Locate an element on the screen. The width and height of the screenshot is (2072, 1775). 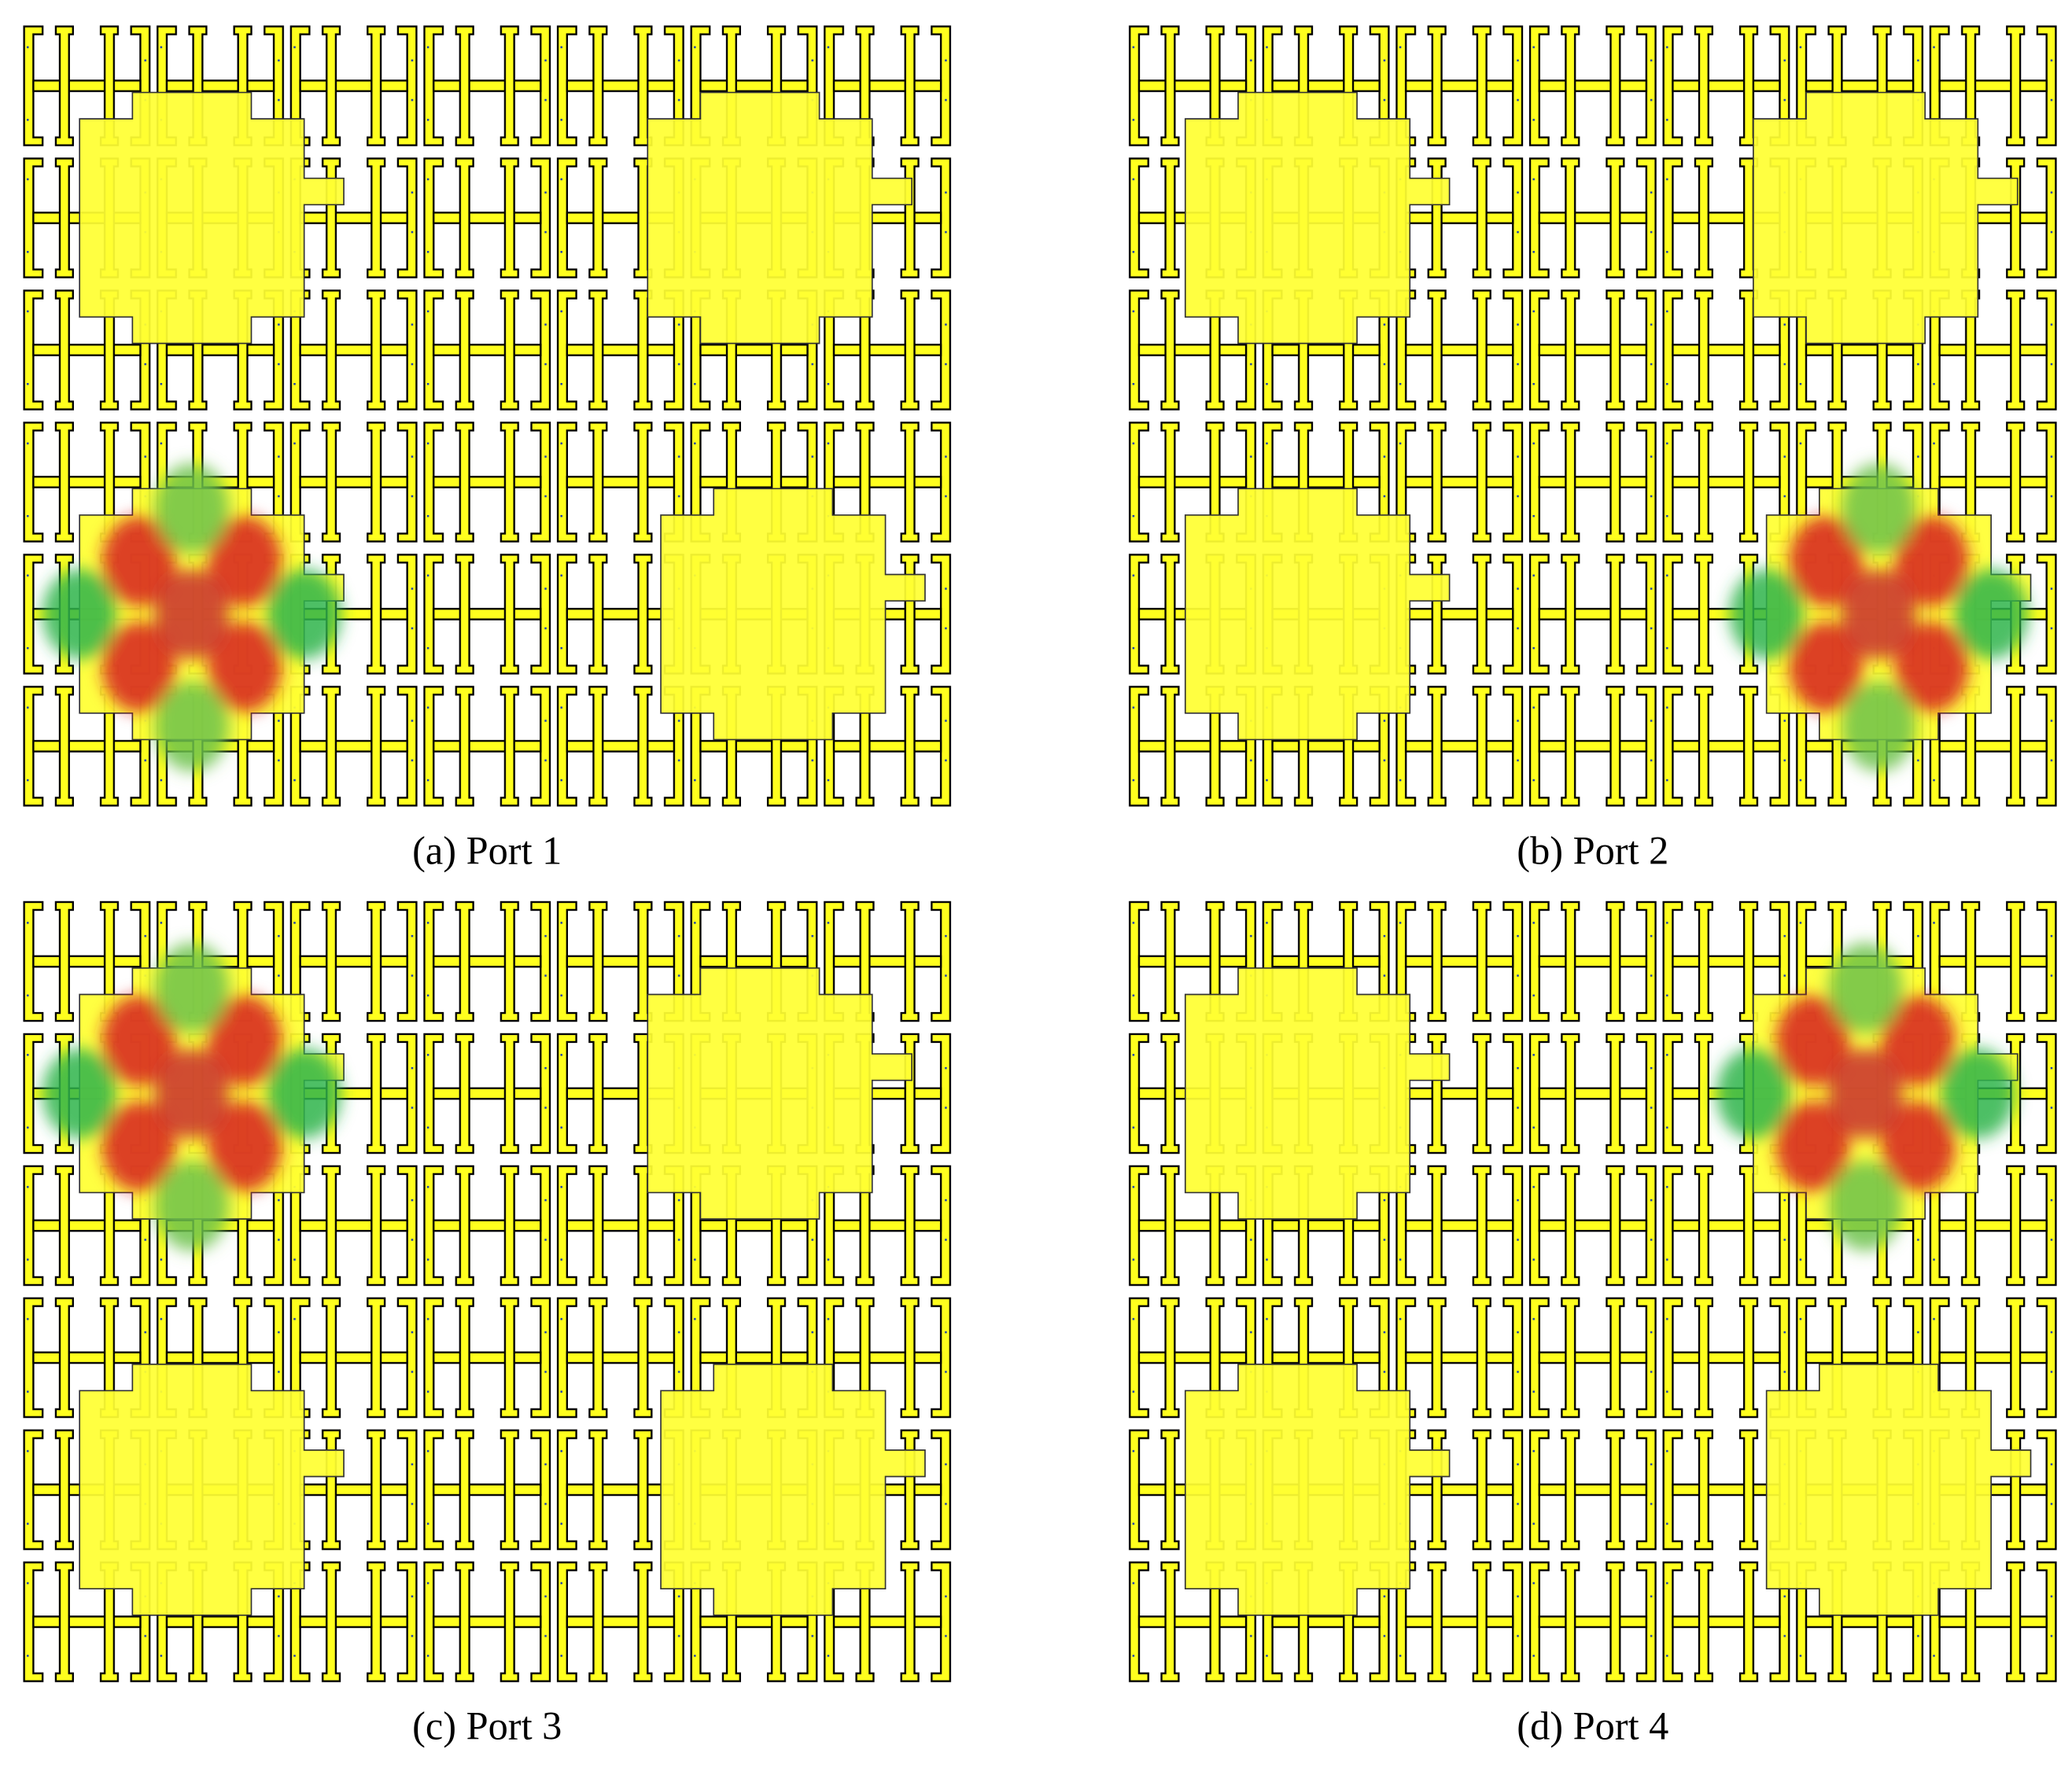
panel-caption: (a) Port 1 is located at coordinates (487, 850).